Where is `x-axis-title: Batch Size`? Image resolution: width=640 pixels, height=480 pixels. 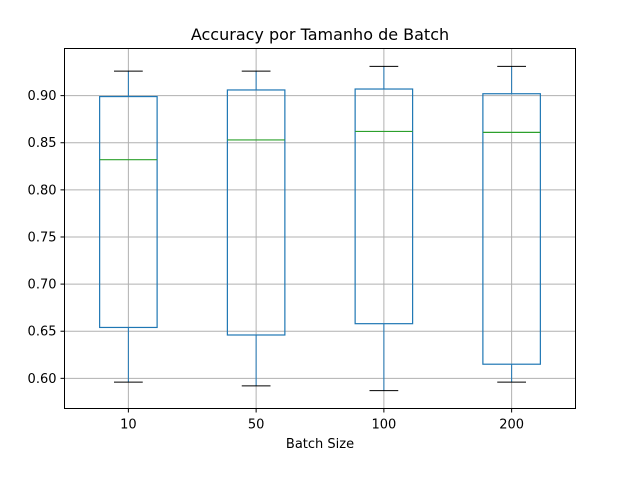
x-axis-title: Batch Size is located at coordinates (320, 444).